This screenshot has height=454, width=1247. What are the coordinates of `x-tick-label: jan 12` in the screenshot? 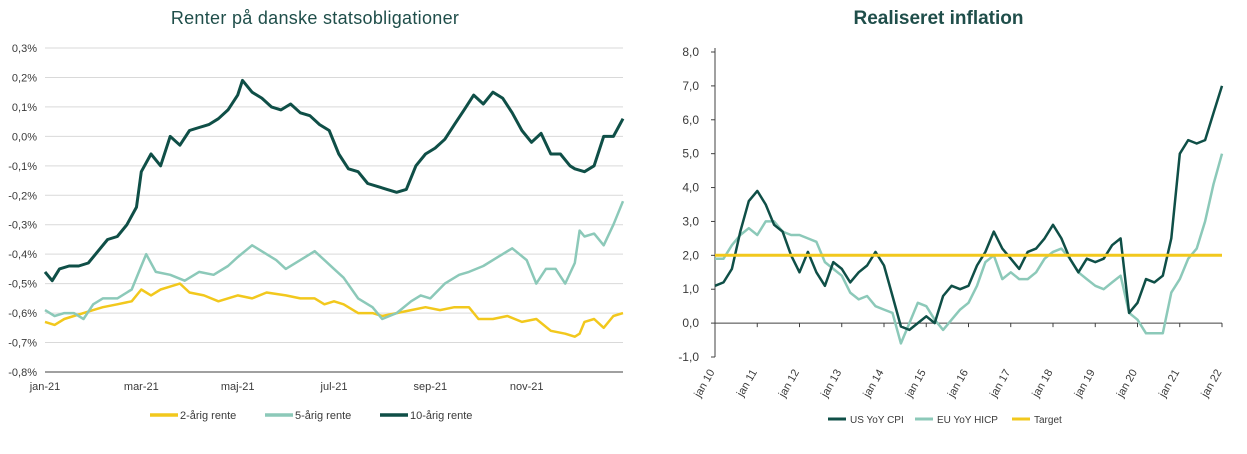 It's located at (789, 384).